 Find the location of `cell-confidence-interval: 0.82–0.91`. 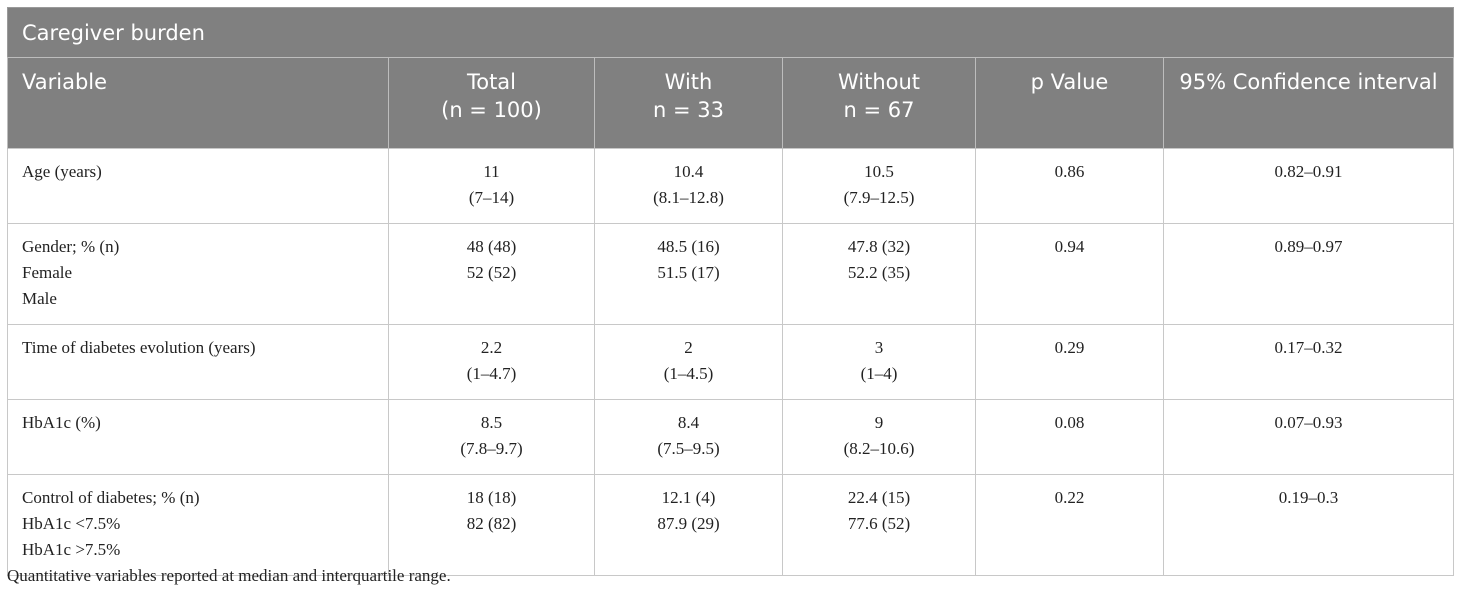

cell-confidence-interval: 0.82–0.91 is located at coordinates (1308, 186).